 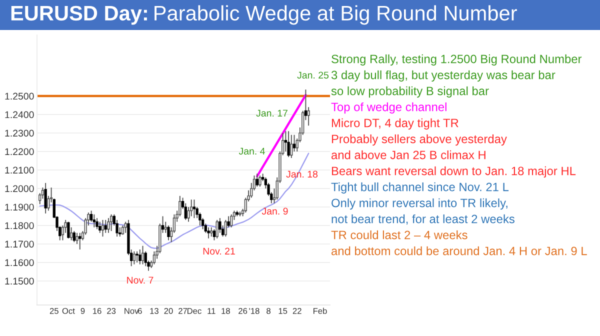 I want to click on x-tick-label: 9, so click(x=82, y=311).